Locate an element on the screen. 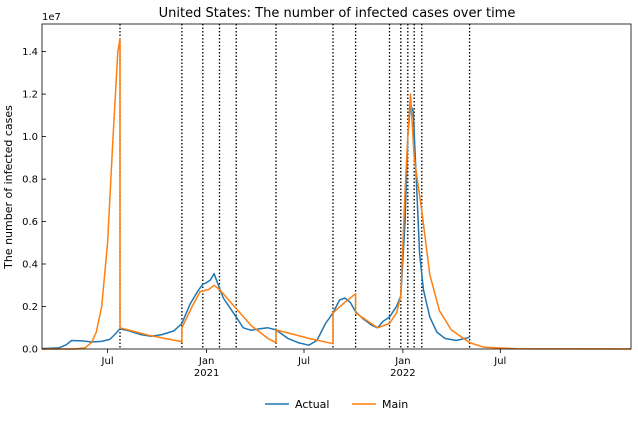 The height and width of the screenshot is (425, 638). y-tick-label: 1.2 is located at coordinates (30, 95).